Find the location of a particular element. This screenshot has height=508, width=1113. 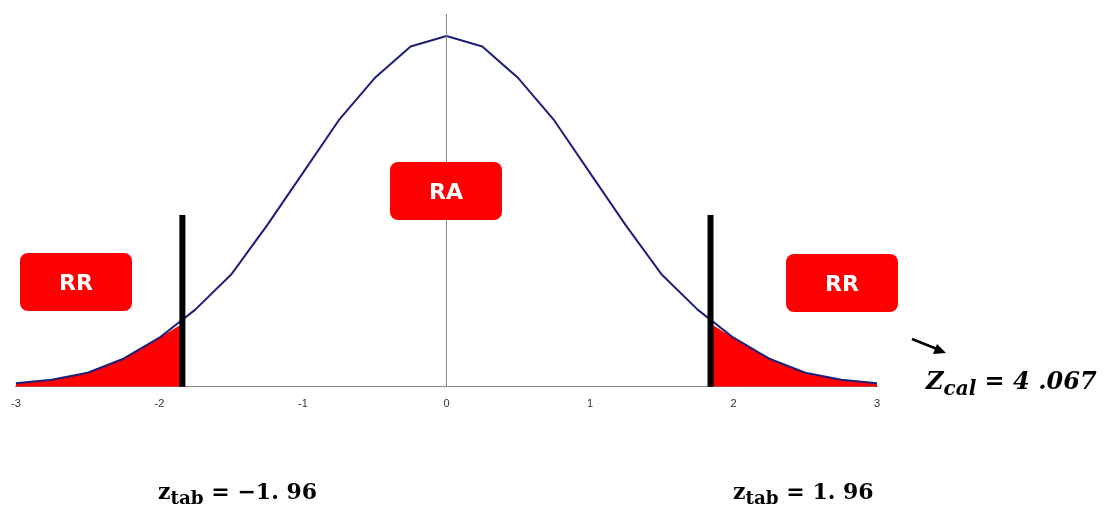

x-tick-label: 0 is located at coordinates (446, 403).